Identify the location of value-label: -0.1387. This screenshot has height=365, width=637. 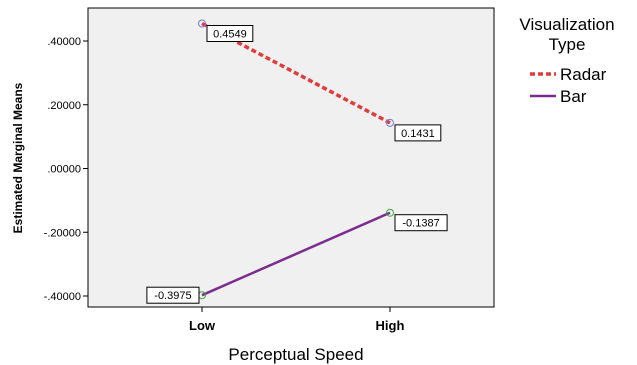
(420, 224).